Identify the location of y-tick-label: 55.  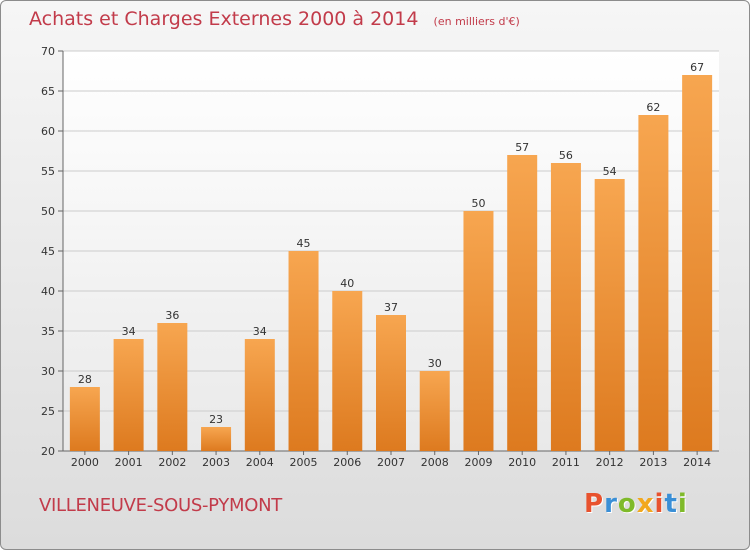
(48, 171).